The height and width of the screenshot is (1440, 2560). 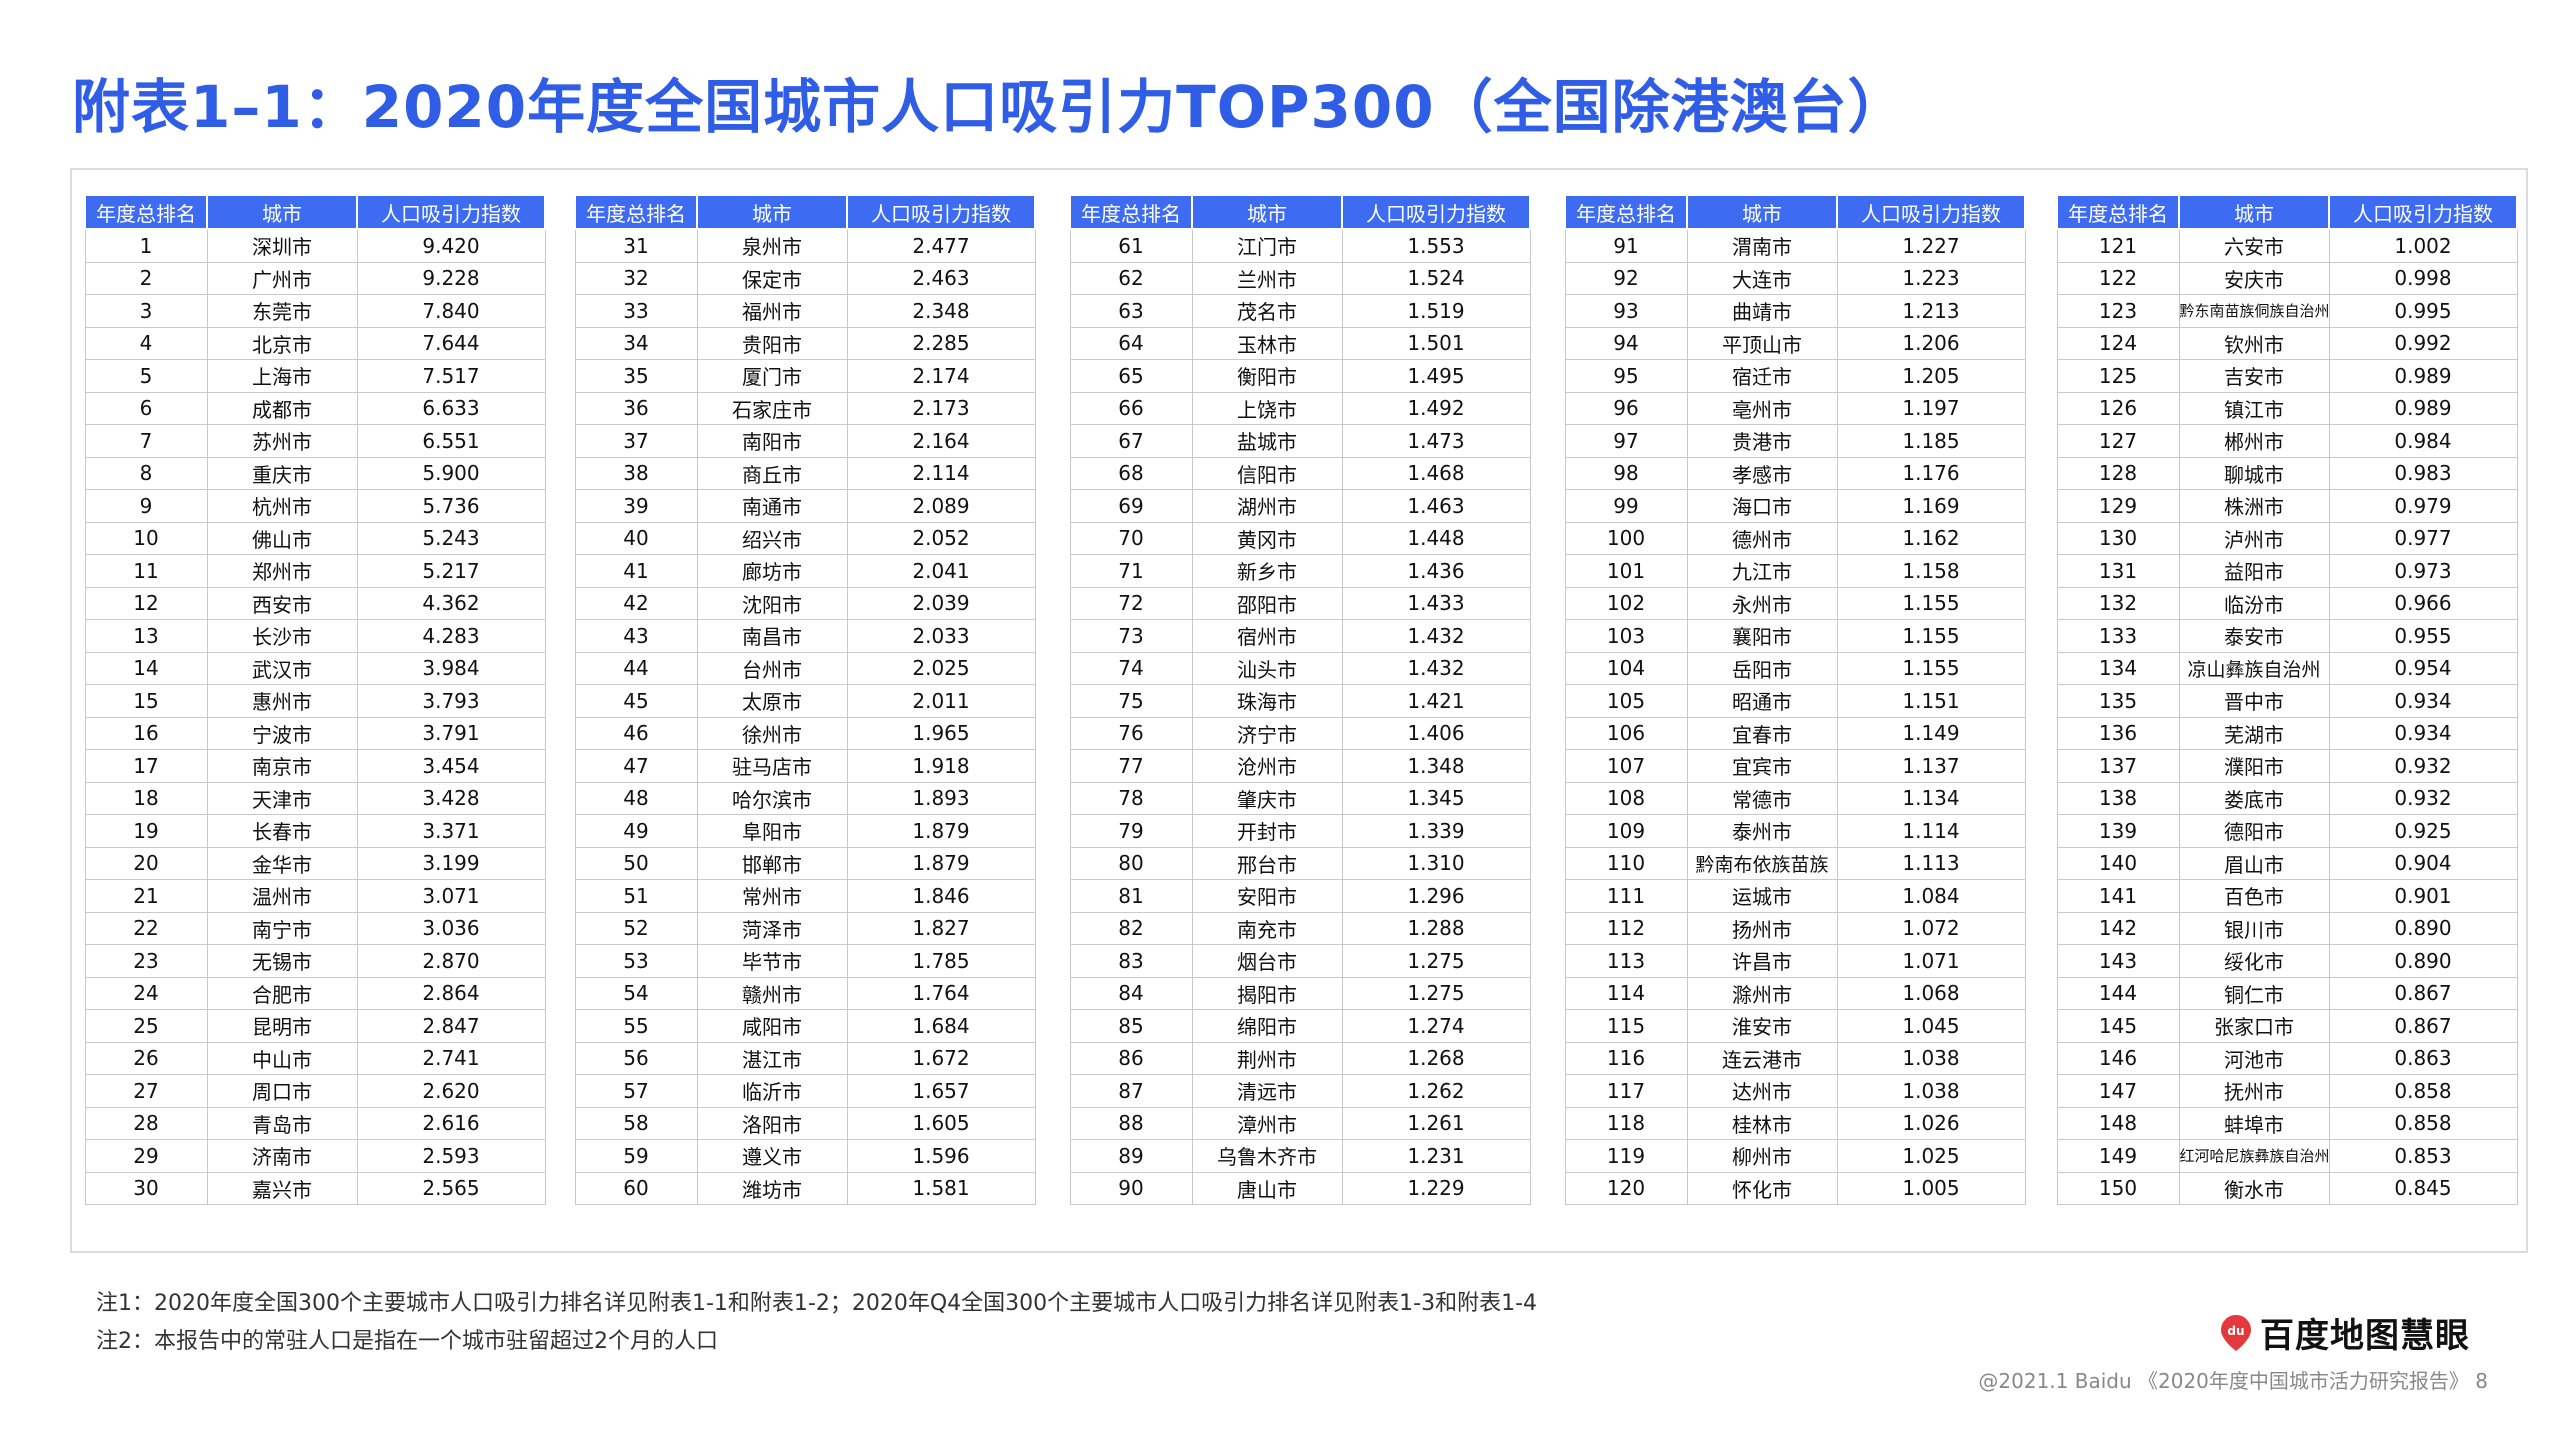 I want to click on city-cell: 重庆市, so click(x=282, y=473).